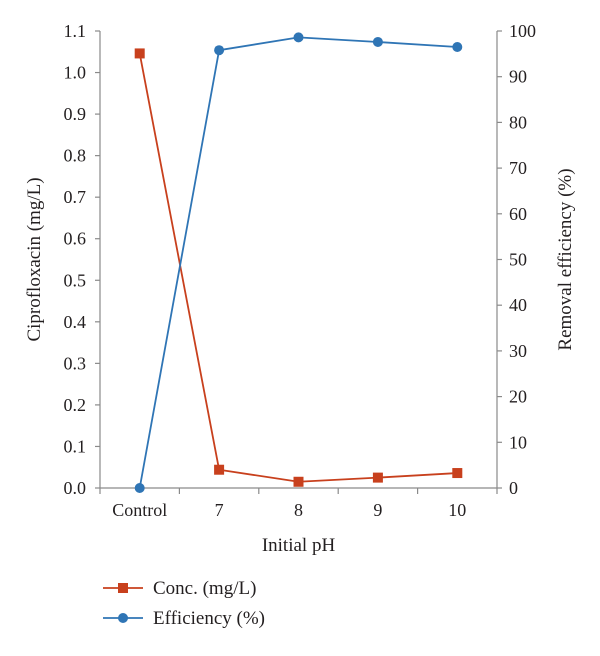 This screenshot has height=656, width=600. What do you see at coordinates (518, 305) in the screenshot?
I see `y-right-tick-label: 40` at bounding box center [518, 305].